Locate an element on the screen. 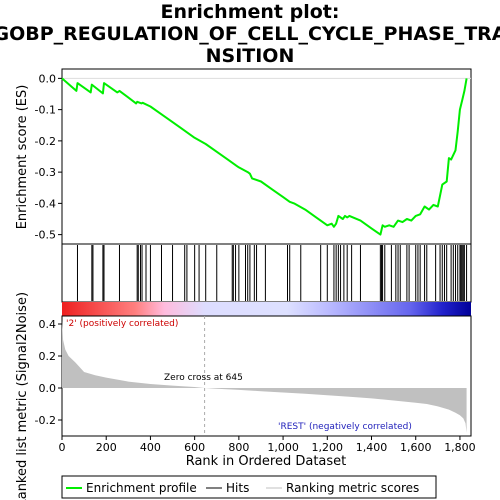 This screenshot has width=500, height=500. metric-x-tick-label: 800 is located at coordinates (238, 447).